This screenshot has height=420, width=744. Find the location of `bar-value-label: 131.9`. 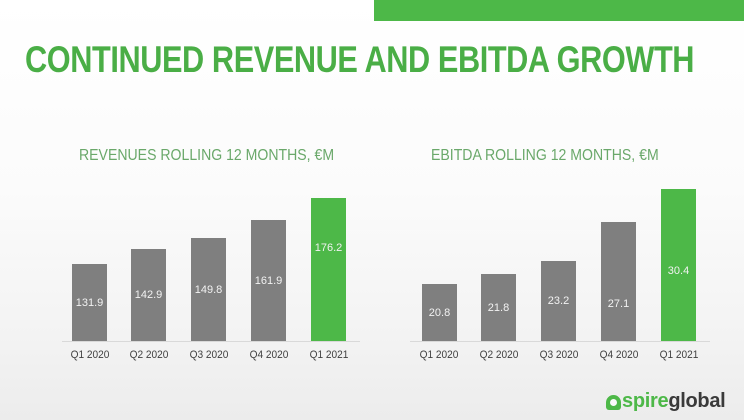

bar-value-label: 131.9 is located at coordinates (89, 302).